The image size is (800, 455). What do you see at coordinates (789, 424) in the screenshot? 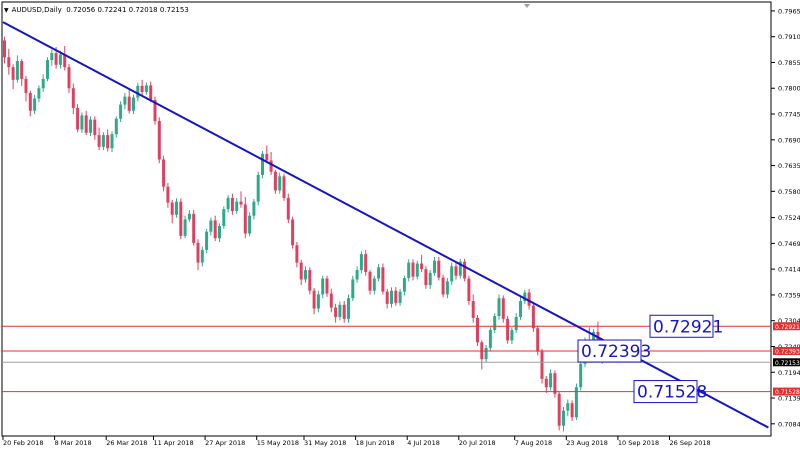
I see `y-tick-label: 0.70840` at bounding box center [789, 424].